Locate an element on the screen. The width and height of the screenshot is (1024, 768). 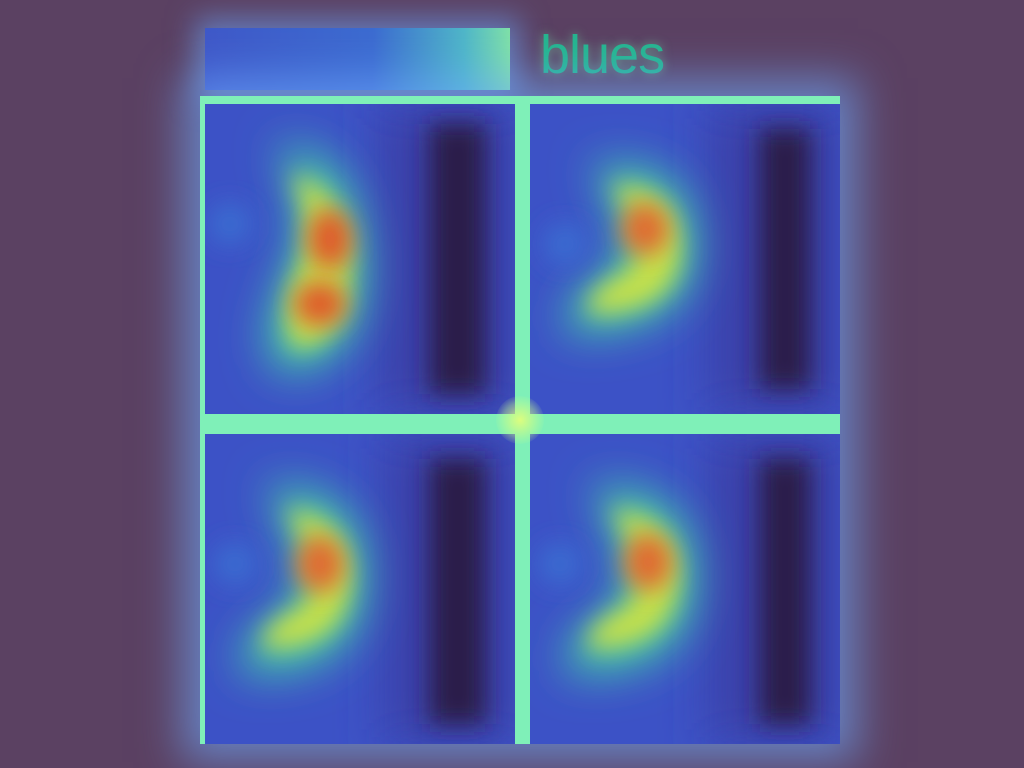
page-title: blues is located at coordinates (602, 55).